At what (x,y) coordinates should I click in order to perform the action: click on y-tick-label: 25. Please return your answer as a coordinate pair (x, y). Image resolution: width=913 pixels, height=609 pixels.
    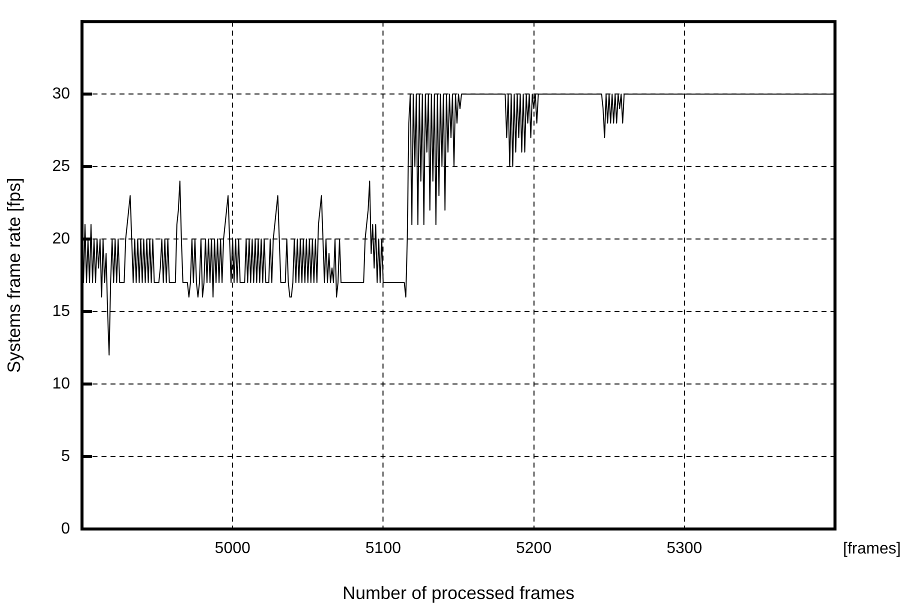
    Looking at the image, I should click on (61, 166).